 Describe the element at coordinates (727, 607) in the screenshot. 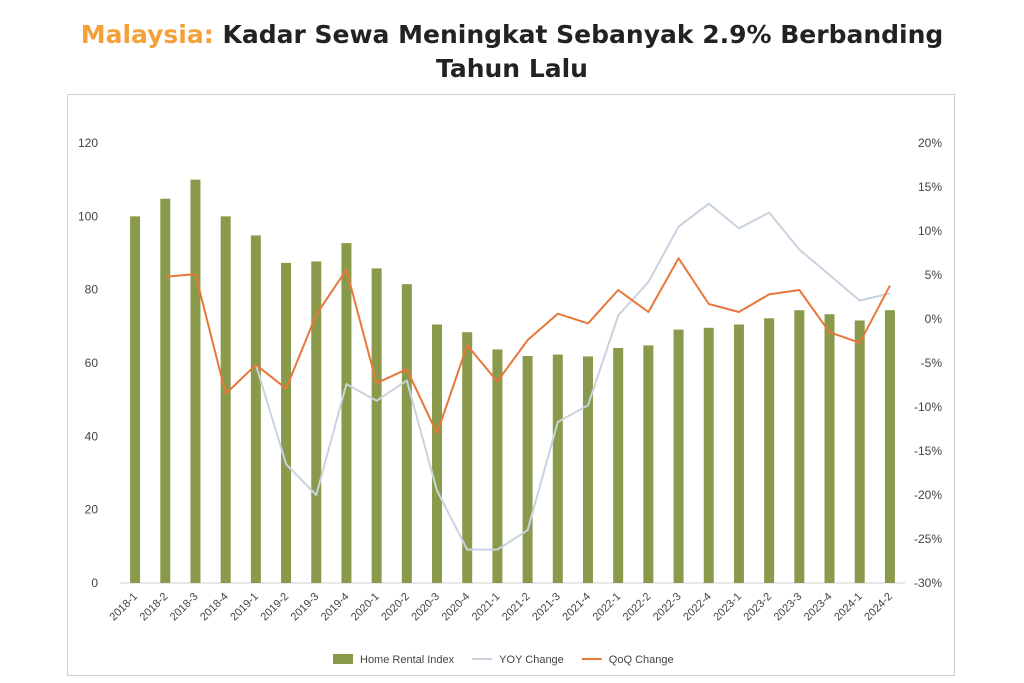

I see `x-tick-label: 2023-1` at that location.